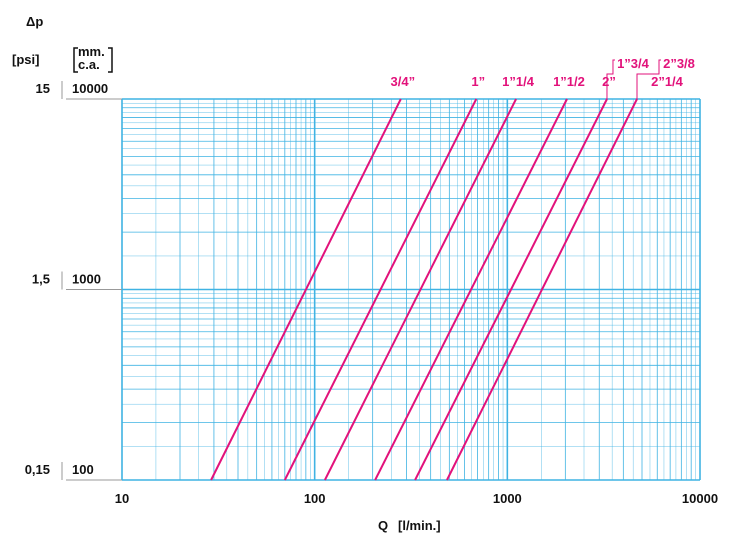 The width and height of the screenshot is (730, 546). Describe the element at coordinates (569, 81) in the screenshot. I see `legend-label: 1”1/2` at that location.